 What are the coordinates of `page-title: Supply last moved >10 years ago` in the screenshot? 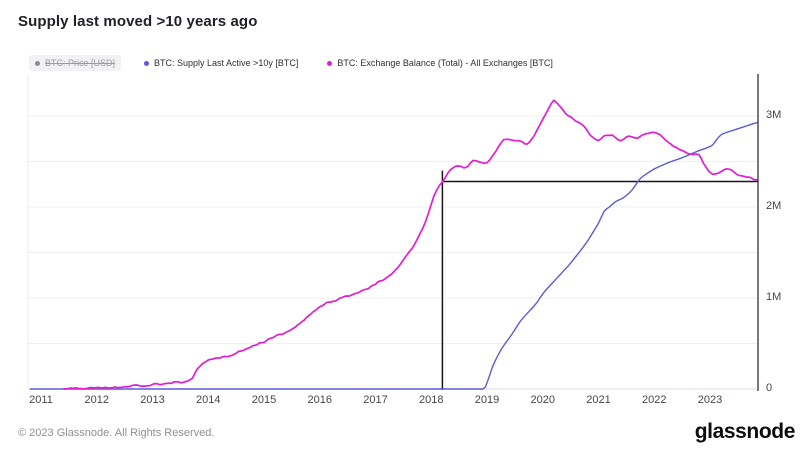 It's located at (138, 21).